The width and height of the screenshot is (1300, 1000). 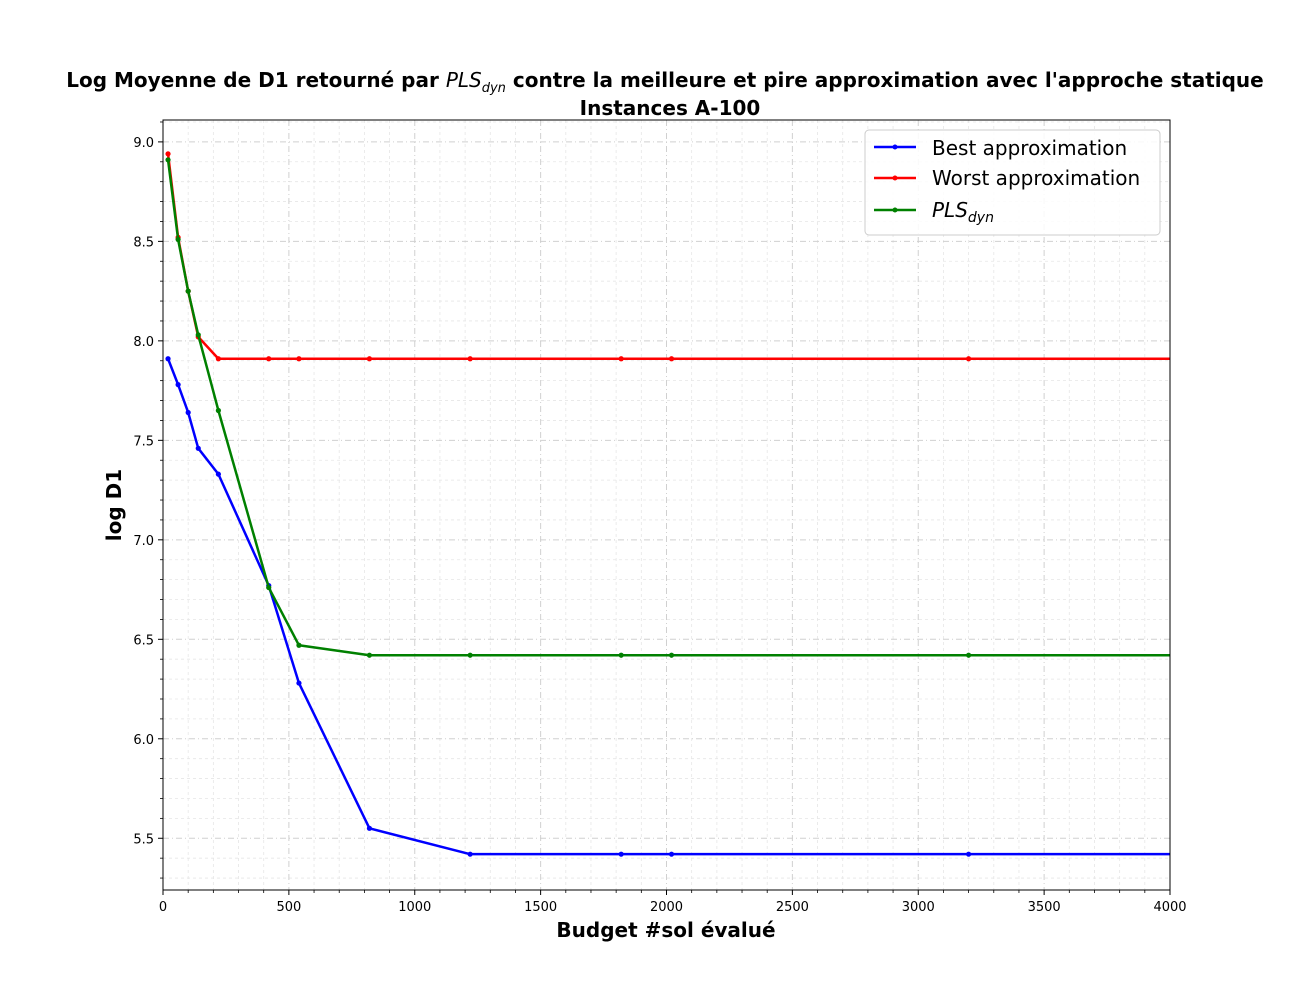 I want to click on y-tick-label: 7.5, so click(x=143, y=441).